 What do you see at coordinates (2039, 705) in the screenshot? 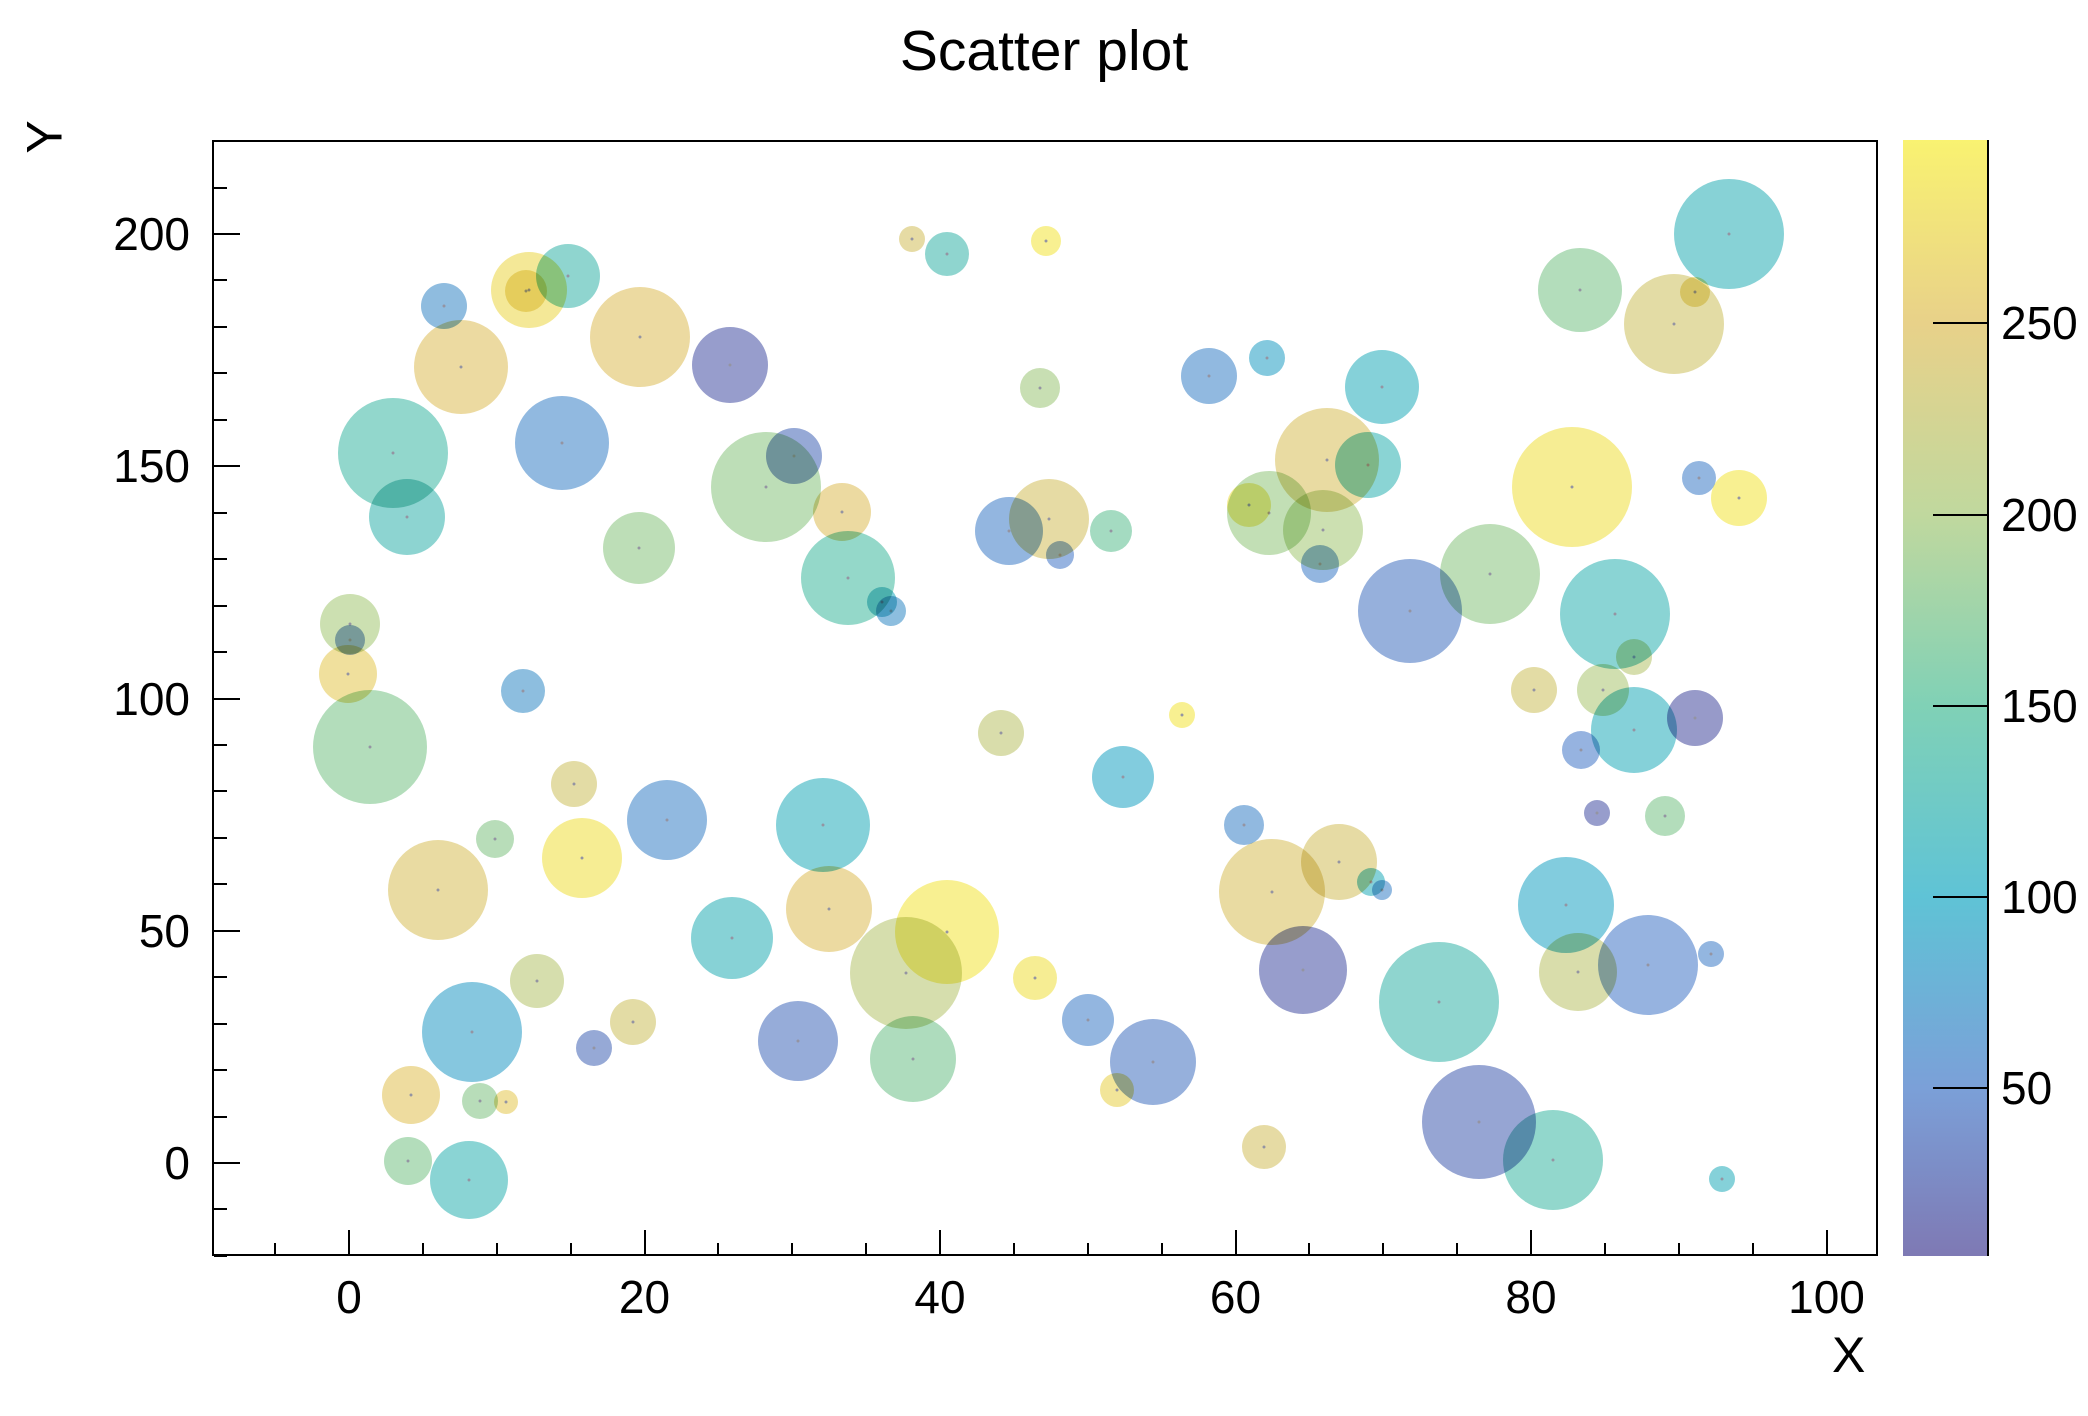
I see `colorbar-tick-label: 150` at bounding box center [2039, 705].